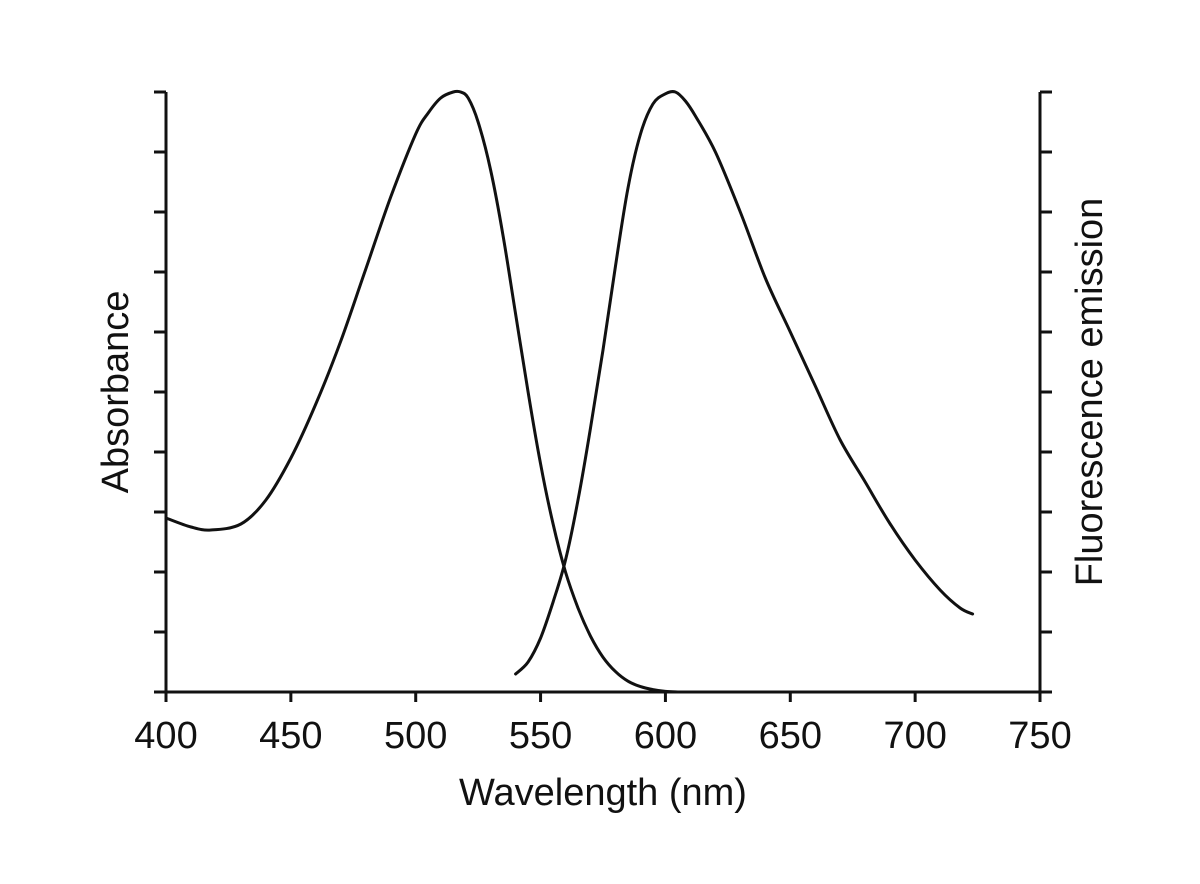 Image resolution: width=1200 pixels, height=884 pixels. What do you see at coordinates (1039, 736) in the screenshot?
I see `x-tick-label: 750` at bounding box center [1039, 736].